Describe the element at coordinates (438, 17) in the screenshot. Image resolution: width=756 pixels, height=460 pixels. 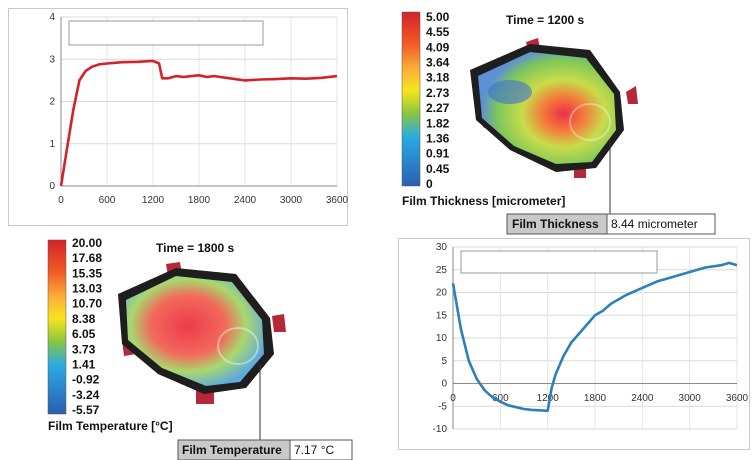
I see `thickness-scale-label: 5.00` at that location.